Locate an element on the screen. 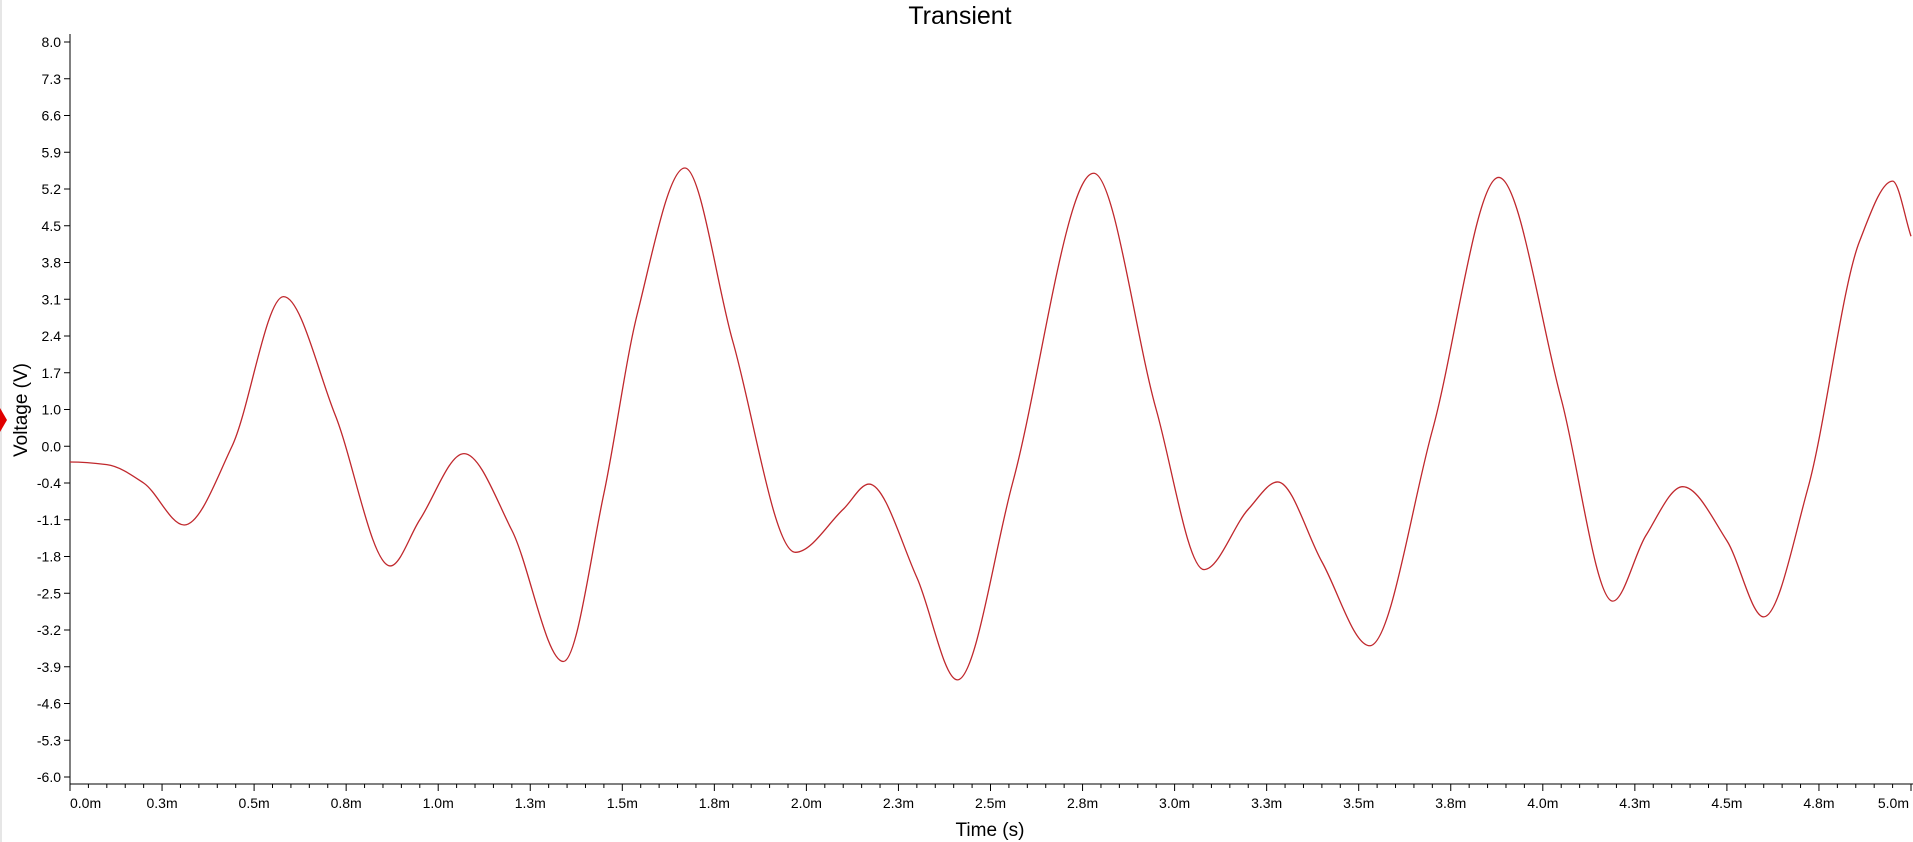 The width and height of the screenshot is (1913, 842). y-tick-label: 4.5 is located at coordinates (52, 226).